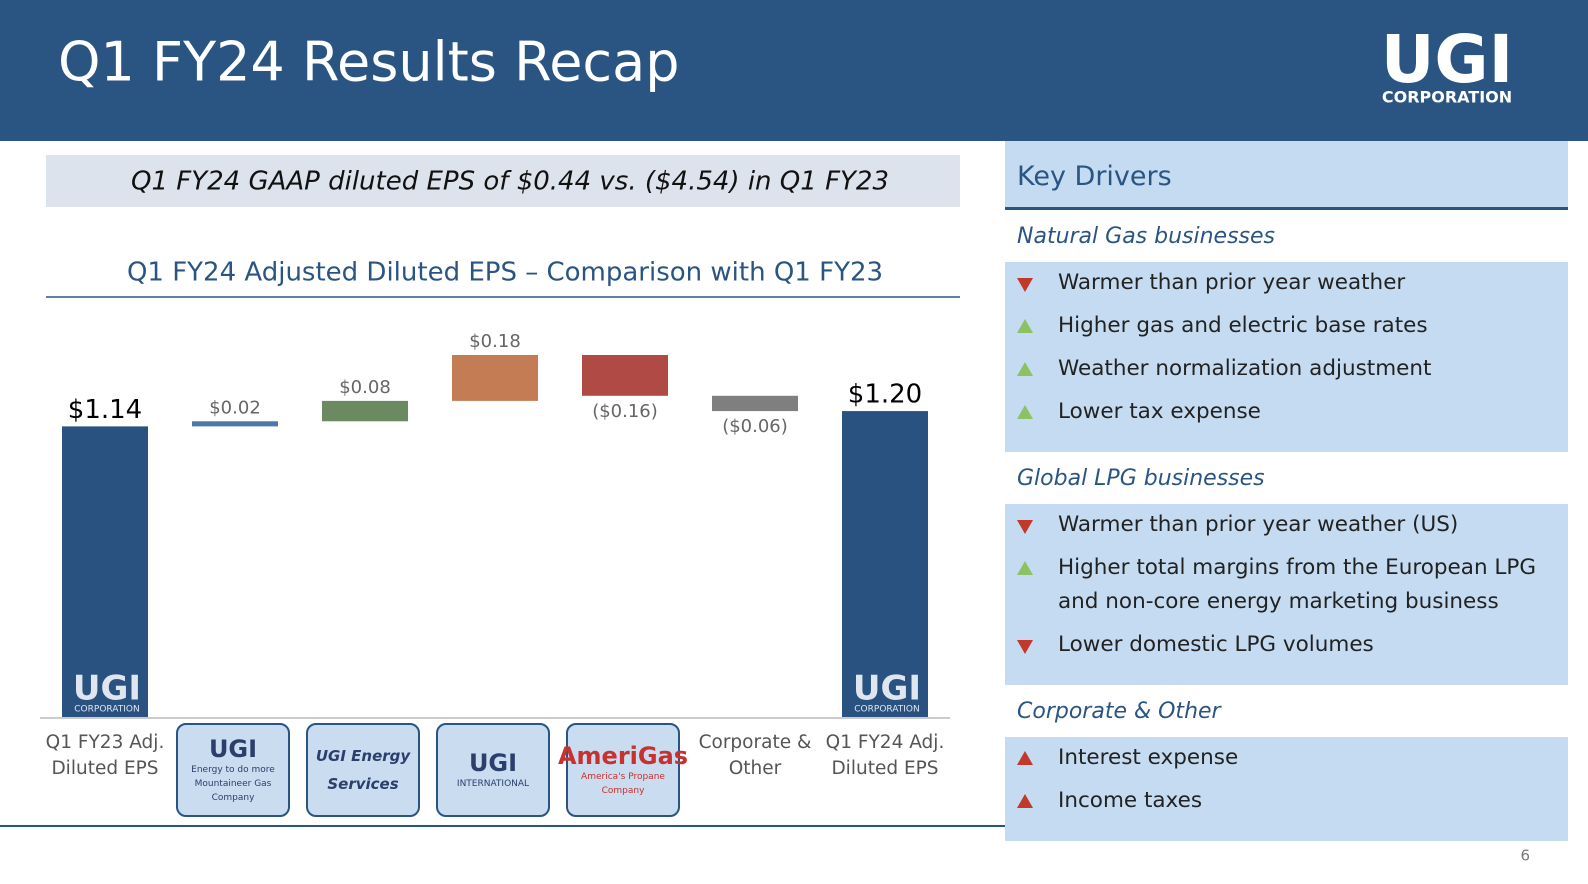 The height and width of the screenshot is (884, 1588). I want to click on driver-text: Warmer than prior year weather, so click(1232, 282).